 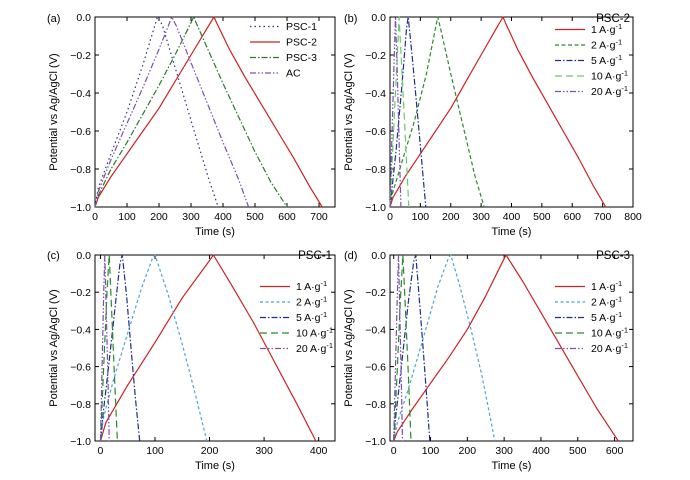 I want to click on panel-label: (a), so click(x=53, y=19).